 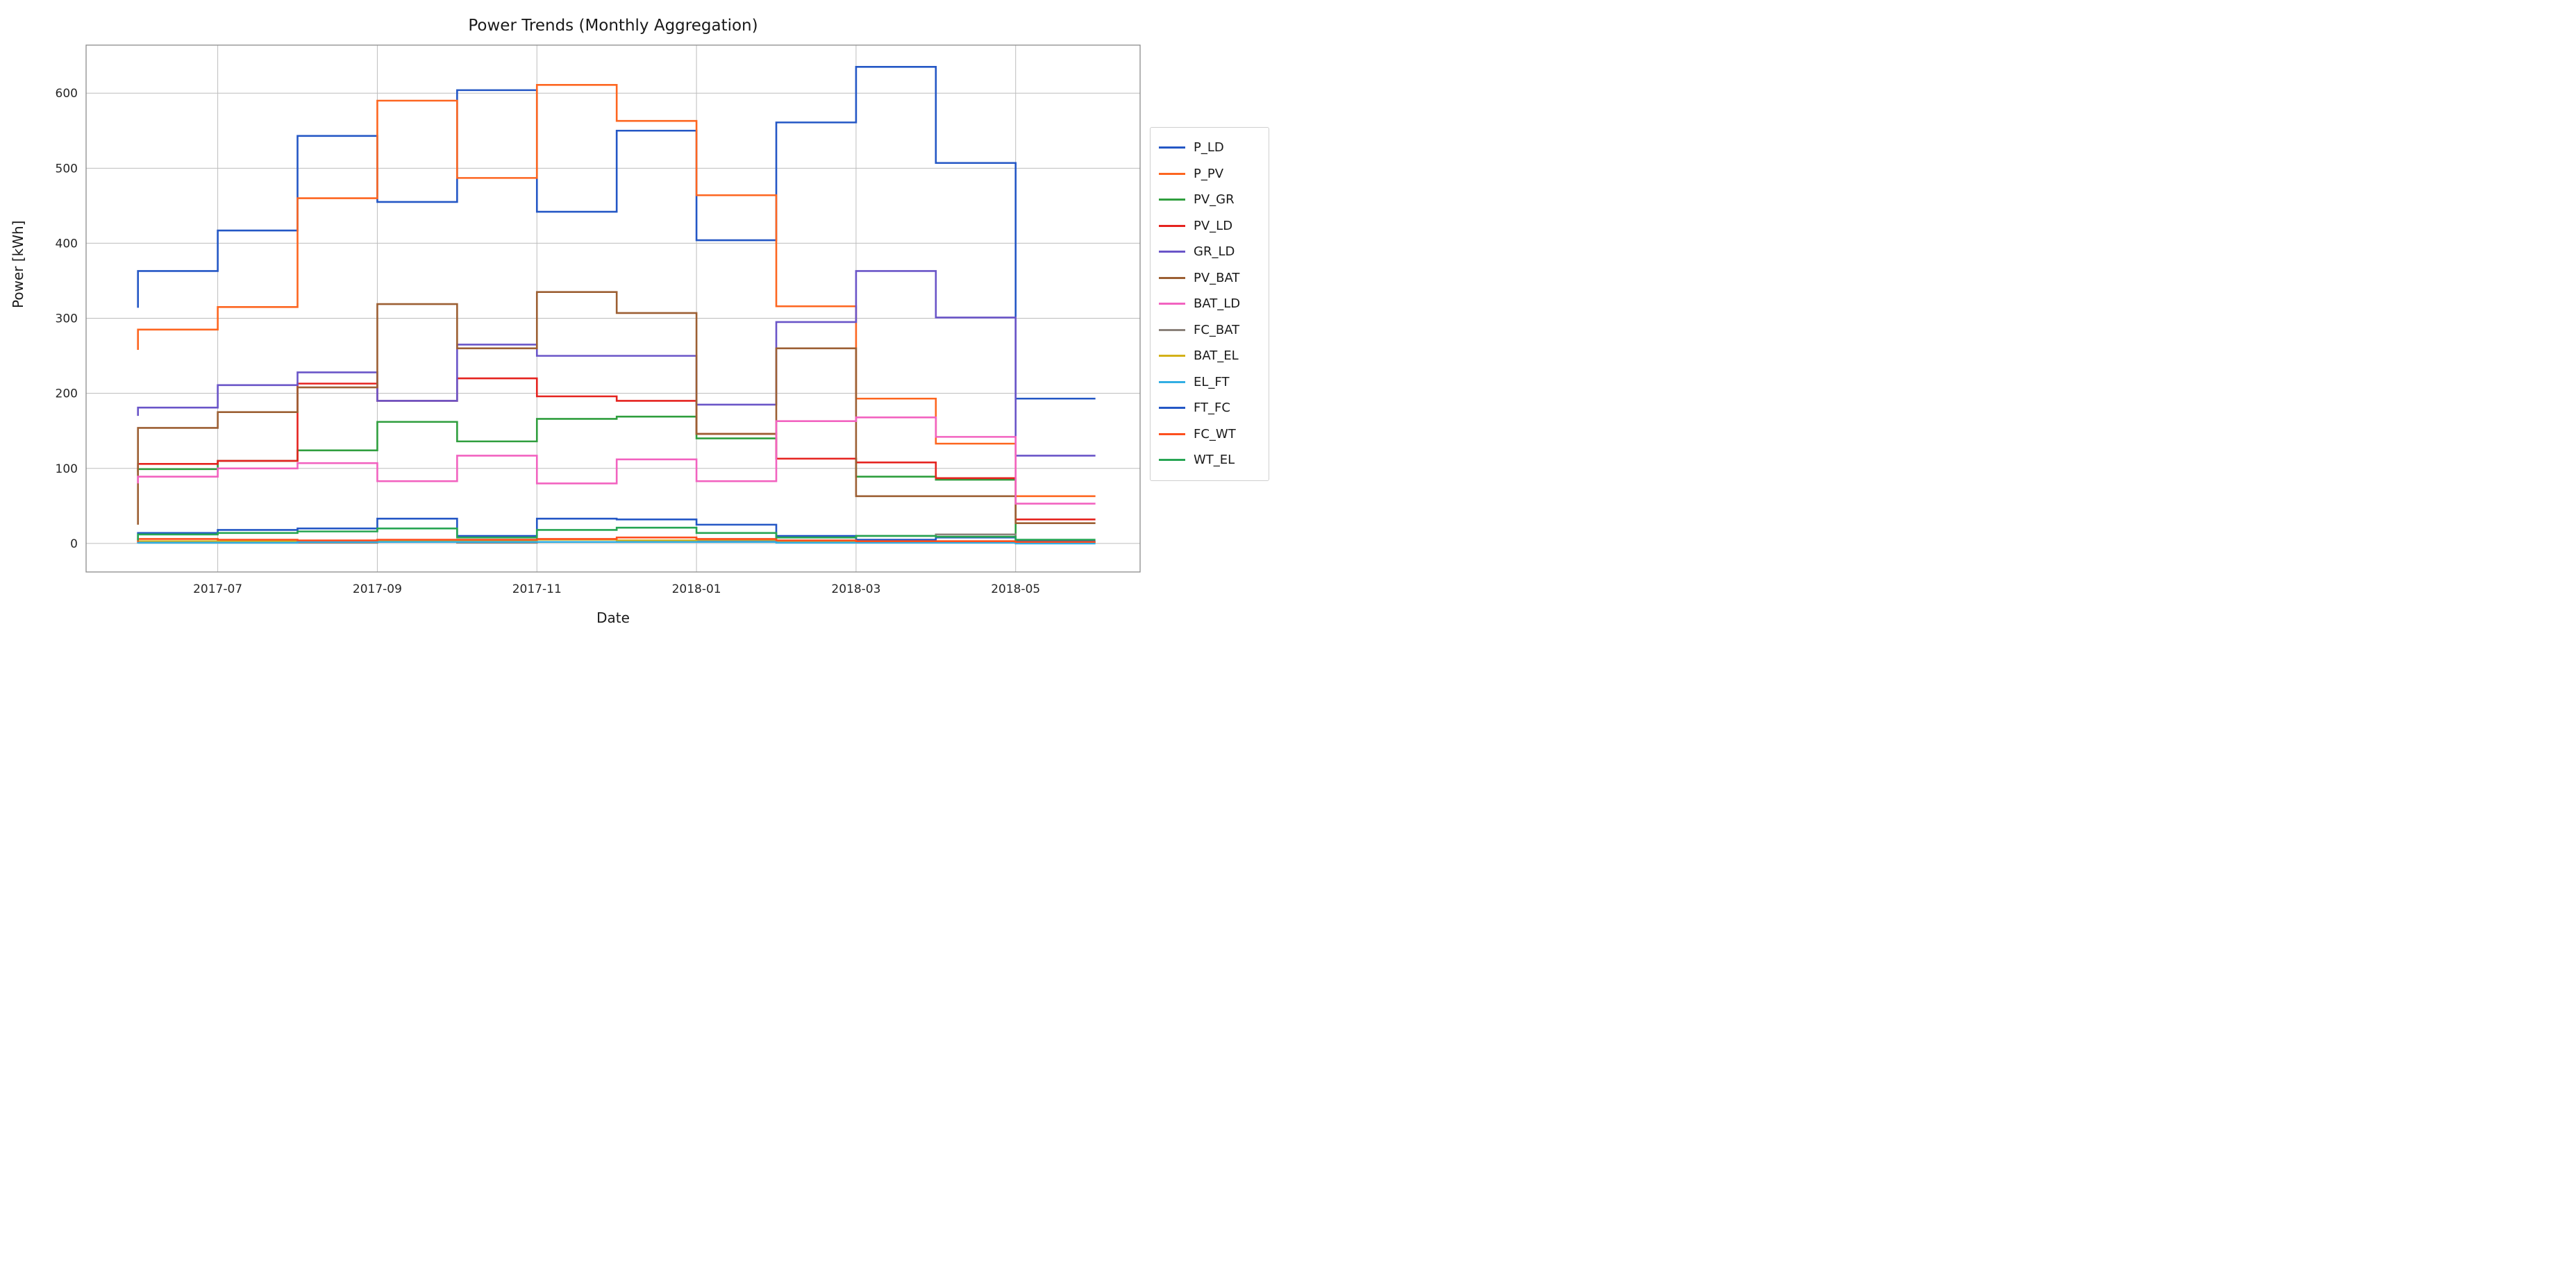 I want to click on series-lines, so click(x=616, y=305).